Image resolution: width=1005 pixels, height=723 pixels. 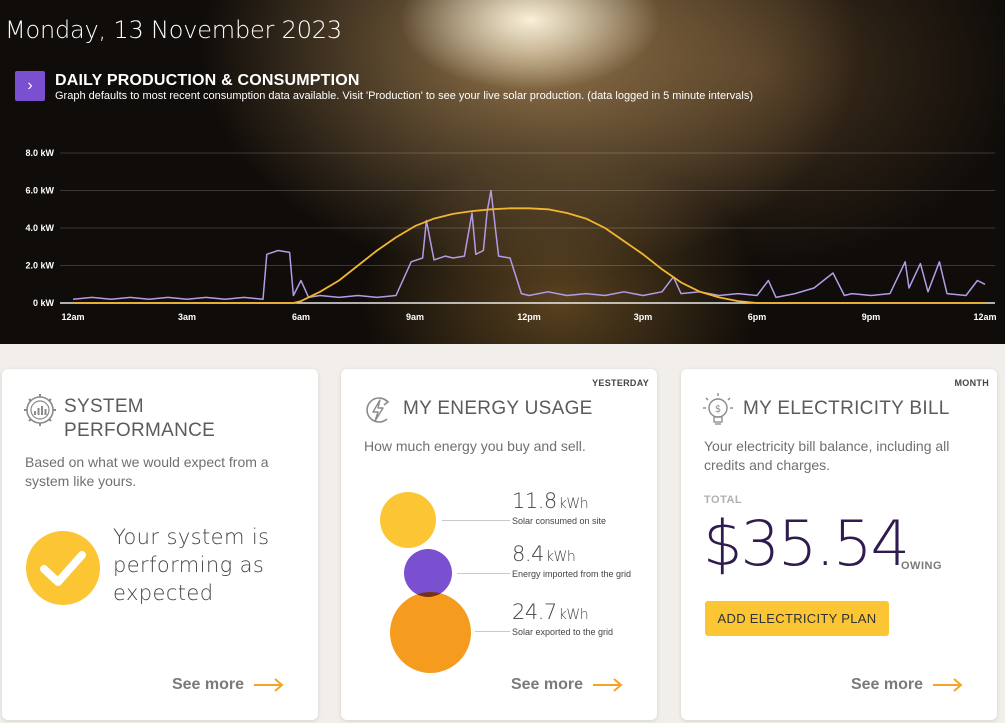 What do you see at coordinates (871, 317) in the screenshot?
I see `x-tick-label: 9pm` at bounding box center [871, 317].